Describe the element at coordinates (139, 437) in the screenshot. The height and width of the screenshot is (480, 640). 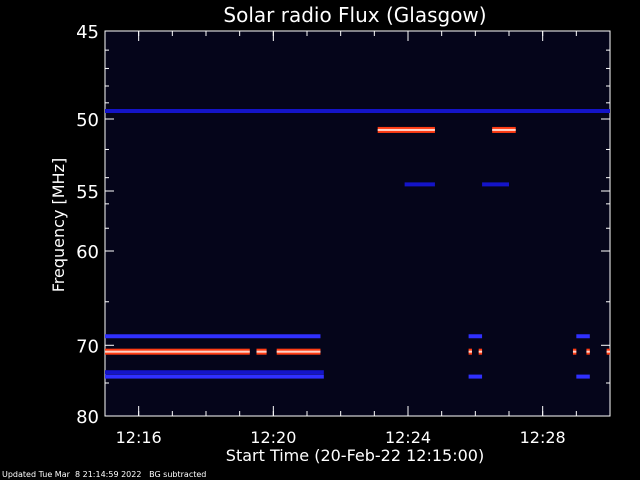
I see `x-tick-label-0: 12:16` at that location.